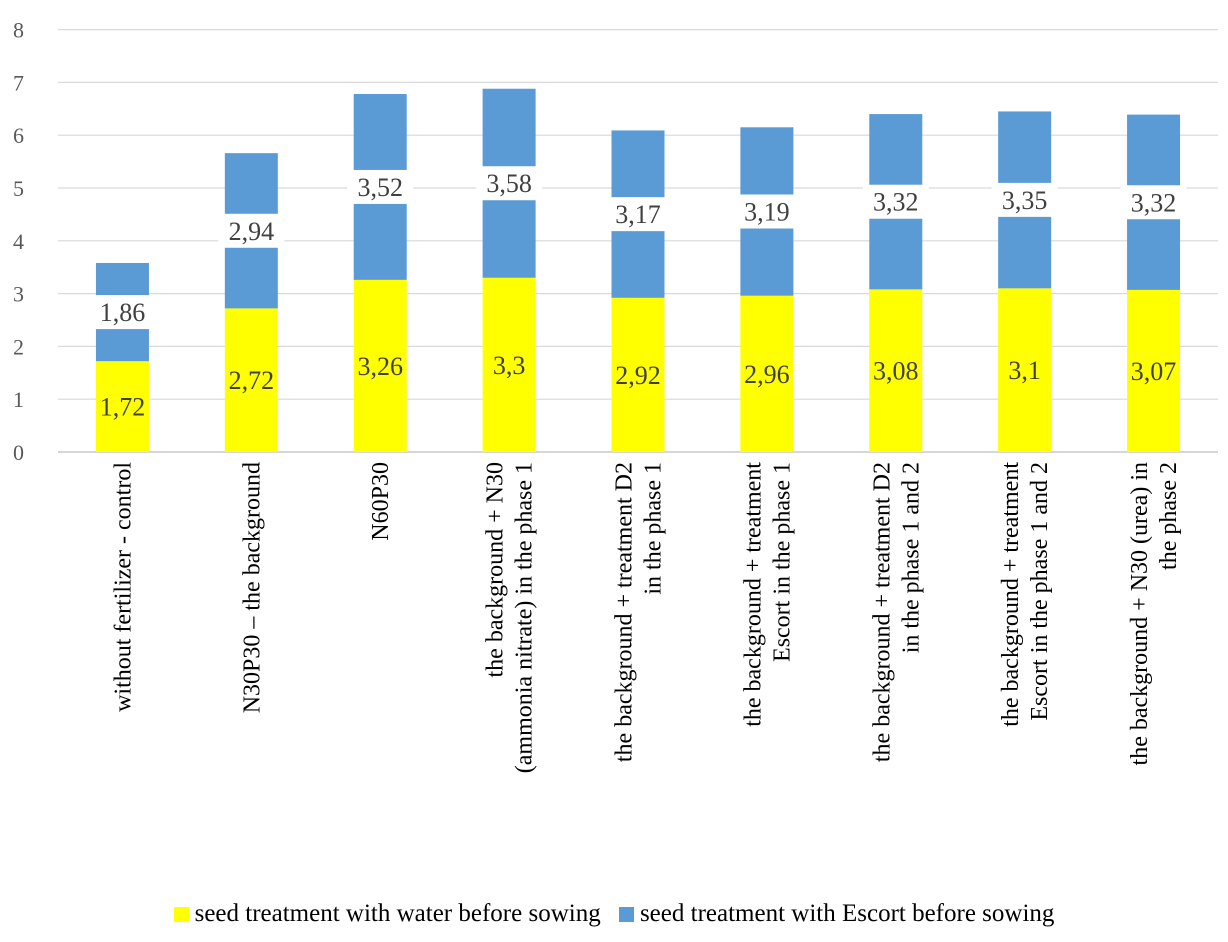  Describe the element at coordinates (1140, 613) in the screenshot. I see `x-category-label: the background + N30 (urea) in` at that location.